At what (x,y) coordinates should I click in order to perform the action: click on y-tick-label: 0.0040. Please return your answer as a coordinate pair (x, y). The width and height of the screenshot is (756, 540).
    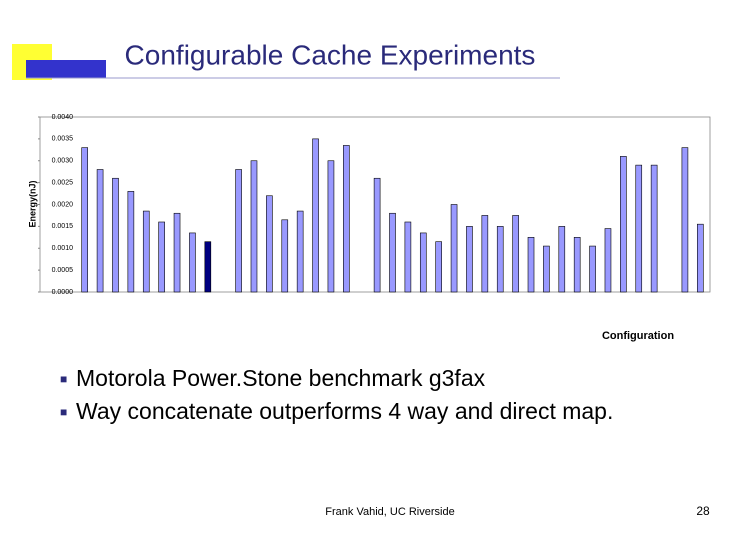
    Looking at the image, I should click on (63, 117).